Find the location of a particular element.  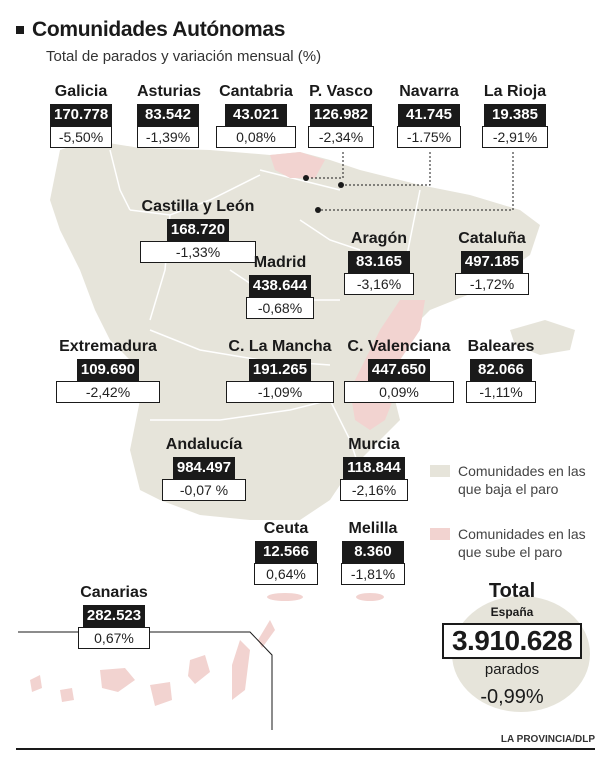

region-variacion: -0,68% is located at coordinates (280, 308).